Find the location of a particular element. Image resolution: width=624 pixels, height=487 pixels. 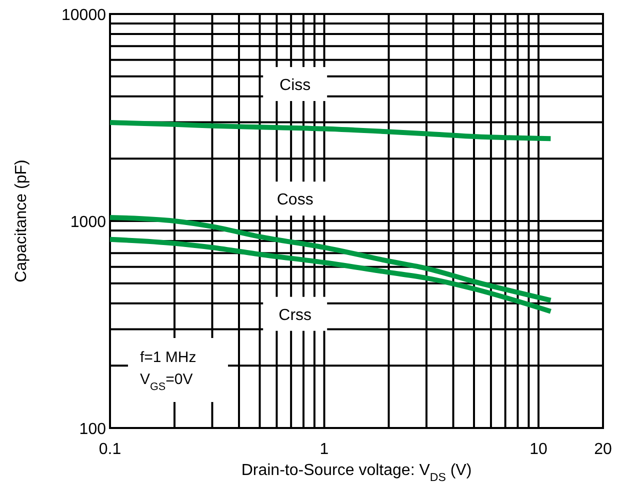

series-label: Coss is located at coordinates (295, 200).